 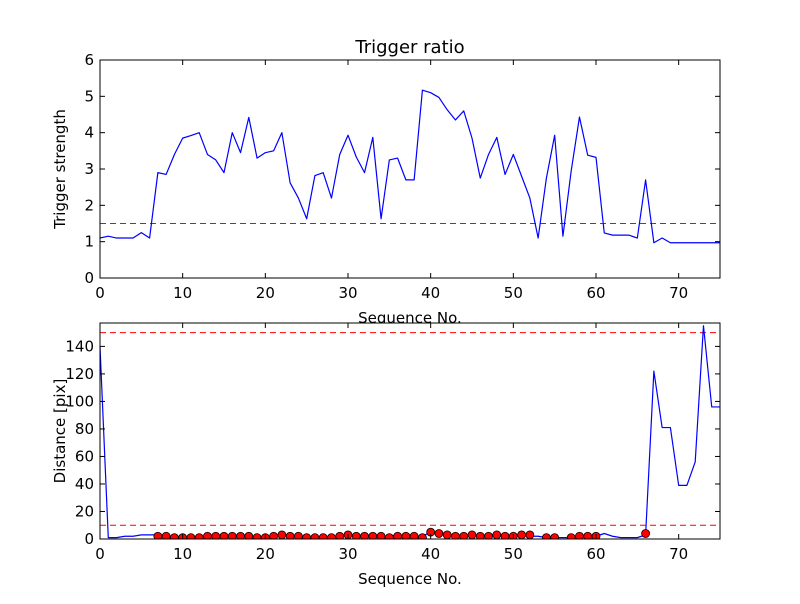 What do you see at coordinates (89, 169) in the screenshot?
I see `y-tick-label: 3` at bounding box center [89, 169].